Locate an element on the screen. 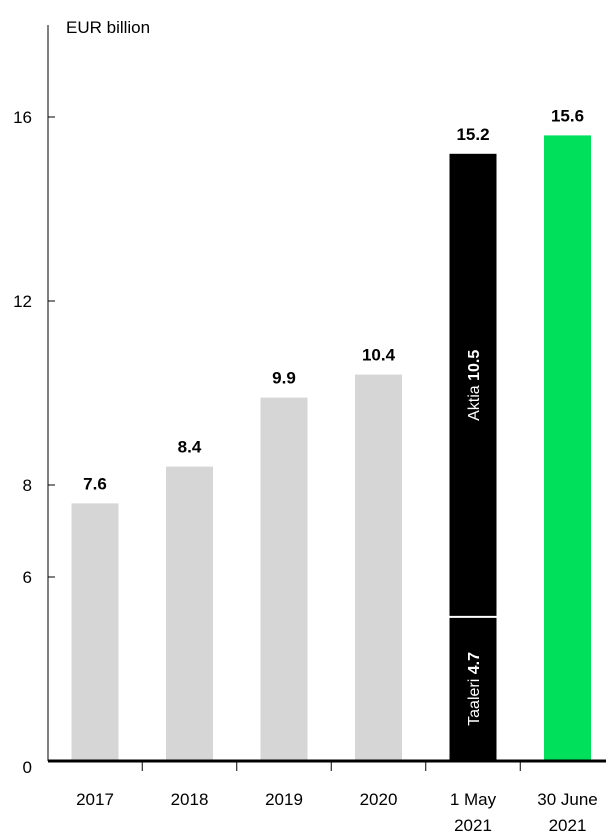 Image resolution: width=606 pixels, height=834 pixels. segment-value: 4.7 is located at coordinates (474, 663).